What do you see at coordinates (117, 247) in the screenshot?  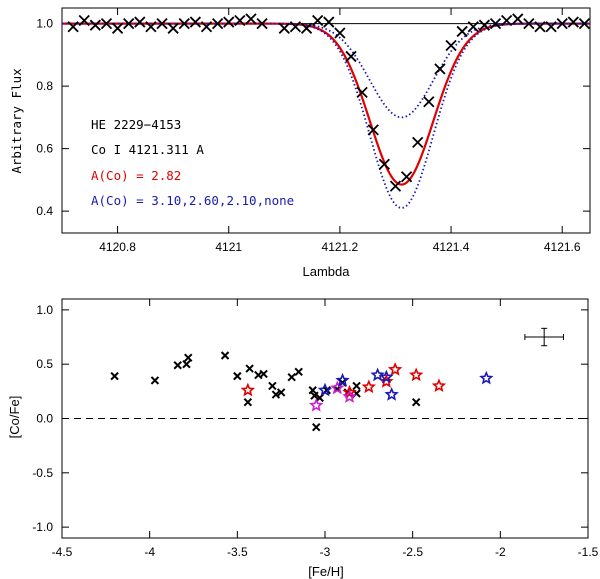 I see `x-tick-label: 4120.8` at bounding box center [117, 247].